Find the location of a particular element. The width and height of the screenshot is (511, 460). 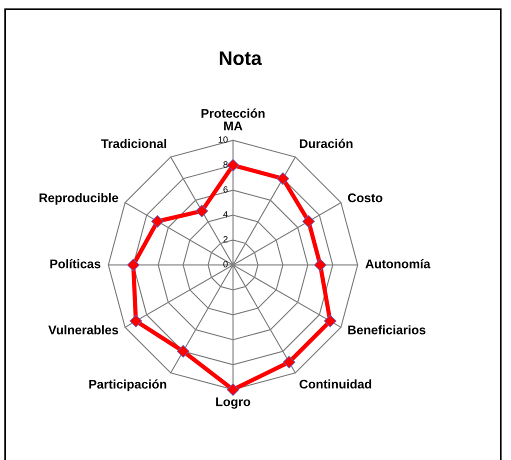

spoke-label: Autonomía is located at coordinates (397, 263).